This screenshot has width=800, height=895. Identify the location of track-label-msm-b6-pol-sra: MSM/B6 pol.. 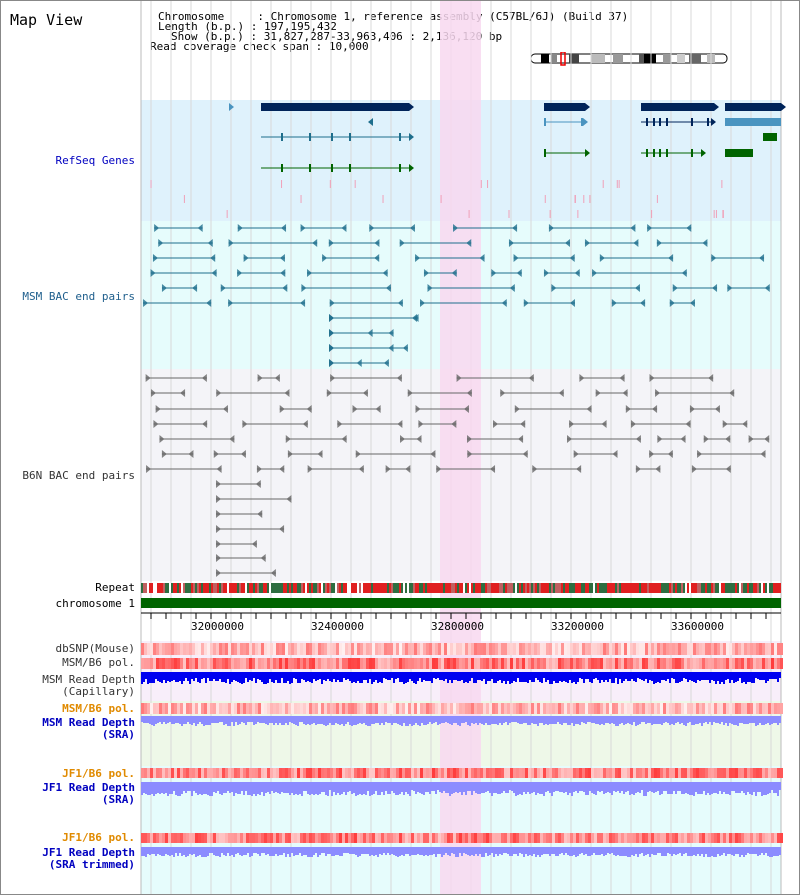
(98, 708).